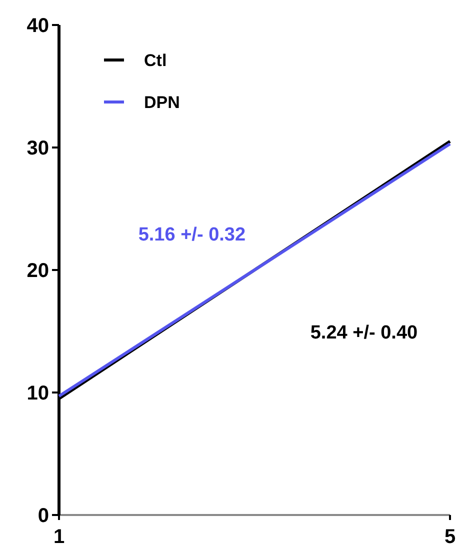 The image size is (464, 549). Describe the element at coordinates (162, 102) in the screenshot. I see `legend-label: DPN` at that location.